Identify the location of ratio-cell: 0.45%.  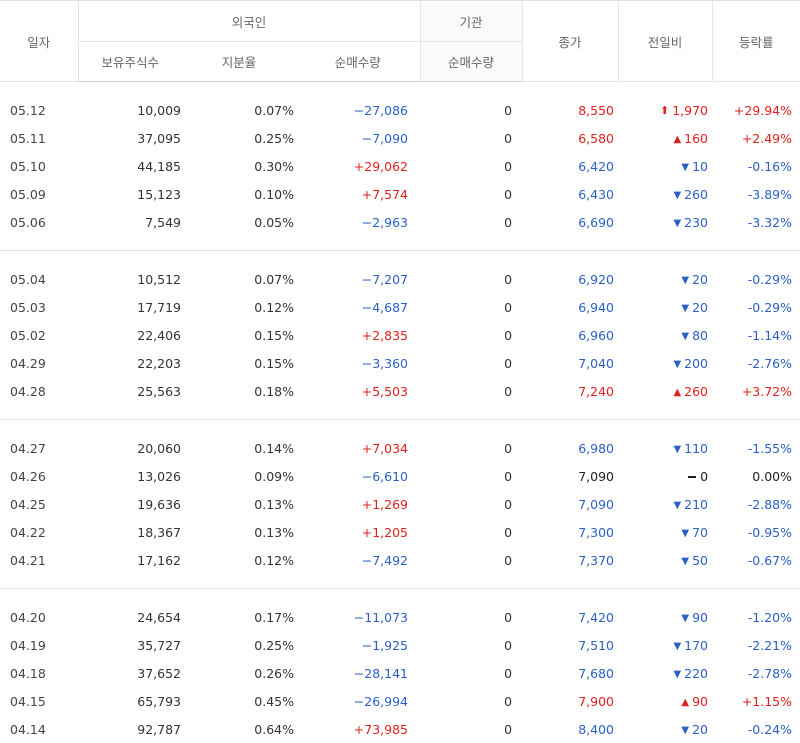
(239, 701).